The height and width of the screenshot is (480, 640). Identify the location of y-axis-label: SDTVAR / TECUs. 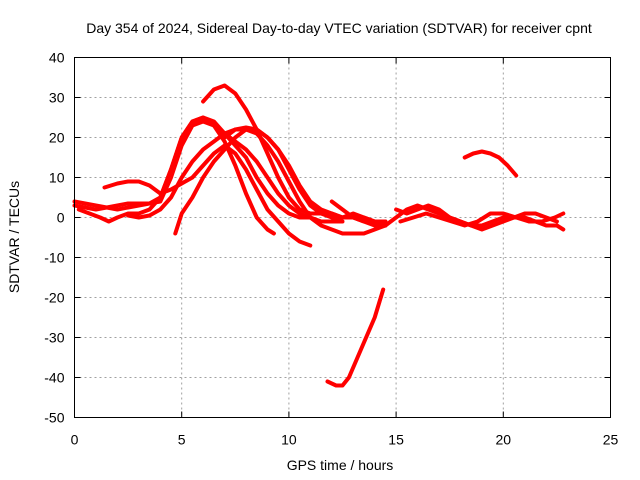
(14, 237).